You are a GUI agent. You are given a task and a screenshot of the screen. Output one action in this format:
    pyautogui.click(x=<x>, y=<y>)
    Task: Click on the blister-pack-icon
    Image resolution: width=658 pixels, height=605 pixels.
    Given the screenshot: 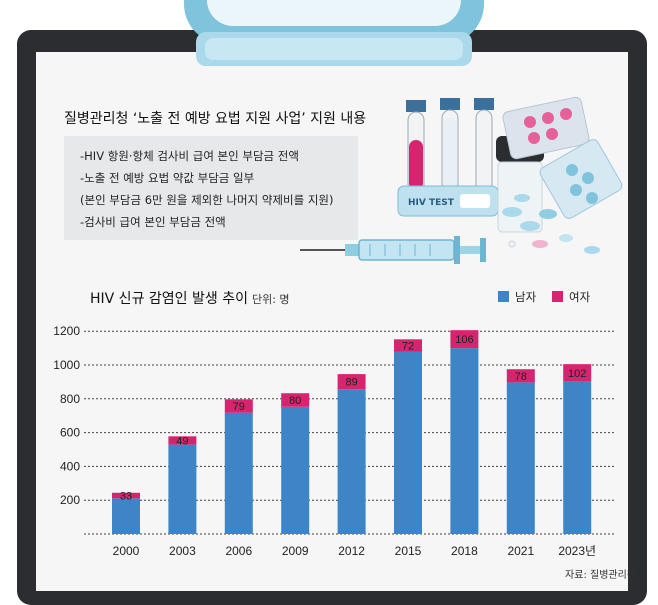 What is the action you would take?
    pyautogui.click(x=562, y=157)
    